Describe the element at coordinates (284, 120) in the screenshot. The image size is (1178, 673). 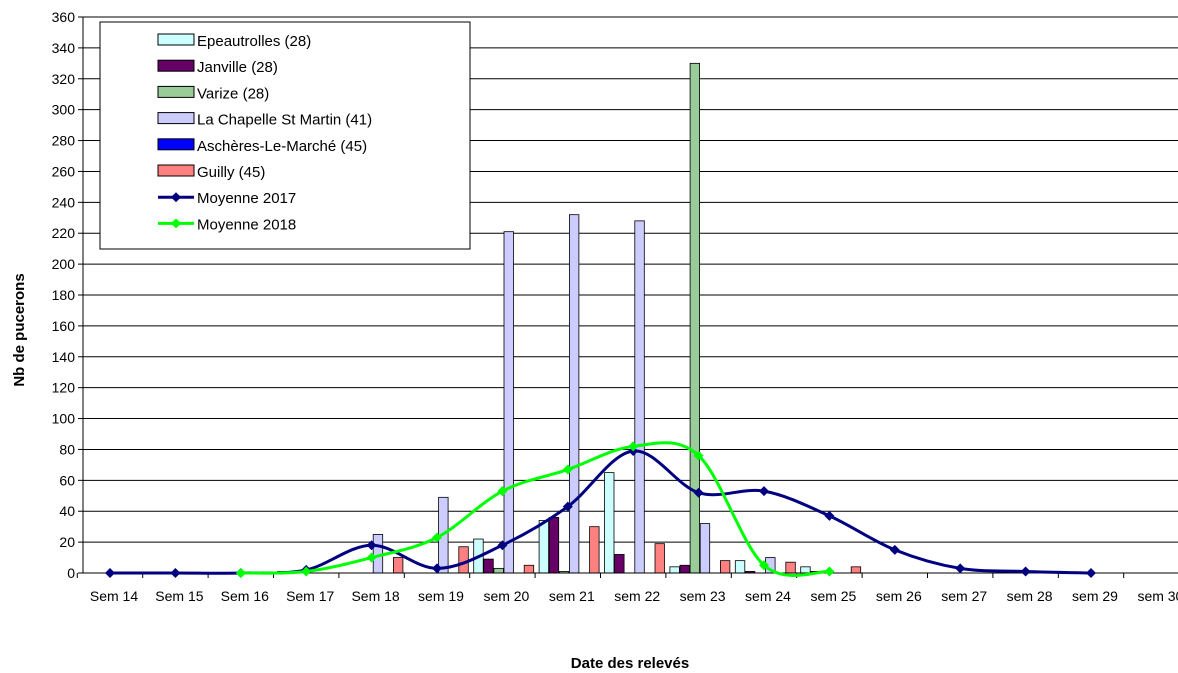
I see `legend-label-la-chapelle-st-martin-41: La Chapelle St Martin (41)` at that location.